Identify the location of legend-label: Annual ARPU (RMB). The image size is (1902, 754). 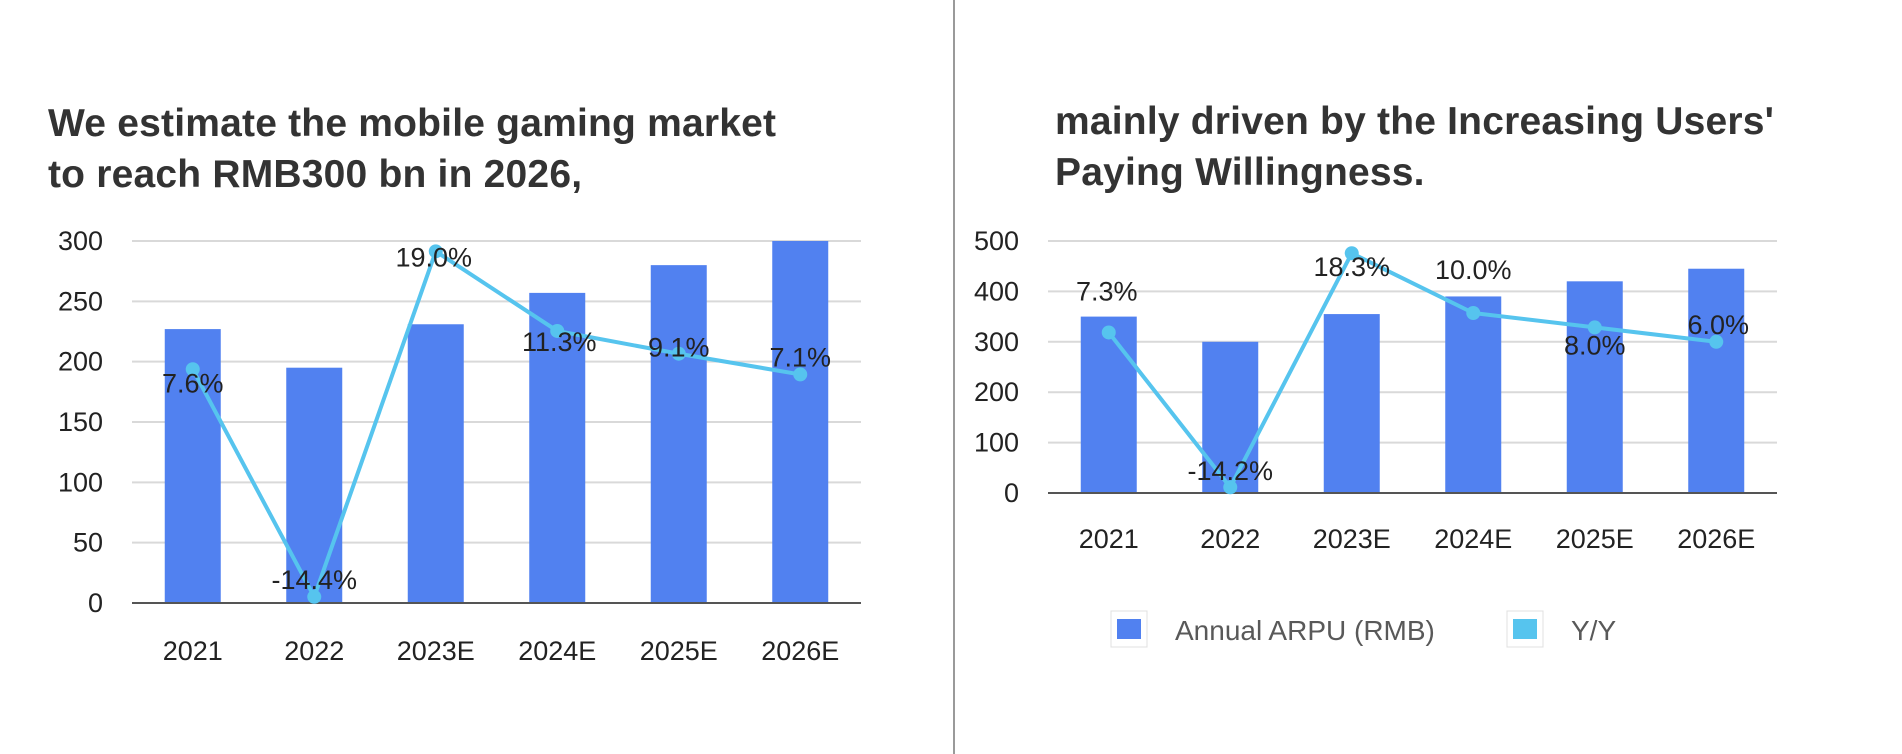
(1305, 630).